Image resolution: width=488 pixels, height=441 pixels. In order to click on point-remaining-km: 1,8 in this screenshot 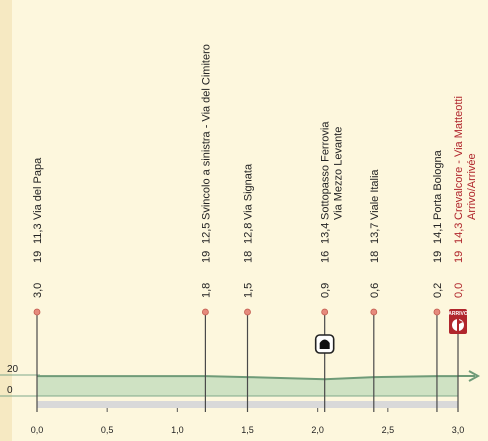, I will do `click(206, 290)`.